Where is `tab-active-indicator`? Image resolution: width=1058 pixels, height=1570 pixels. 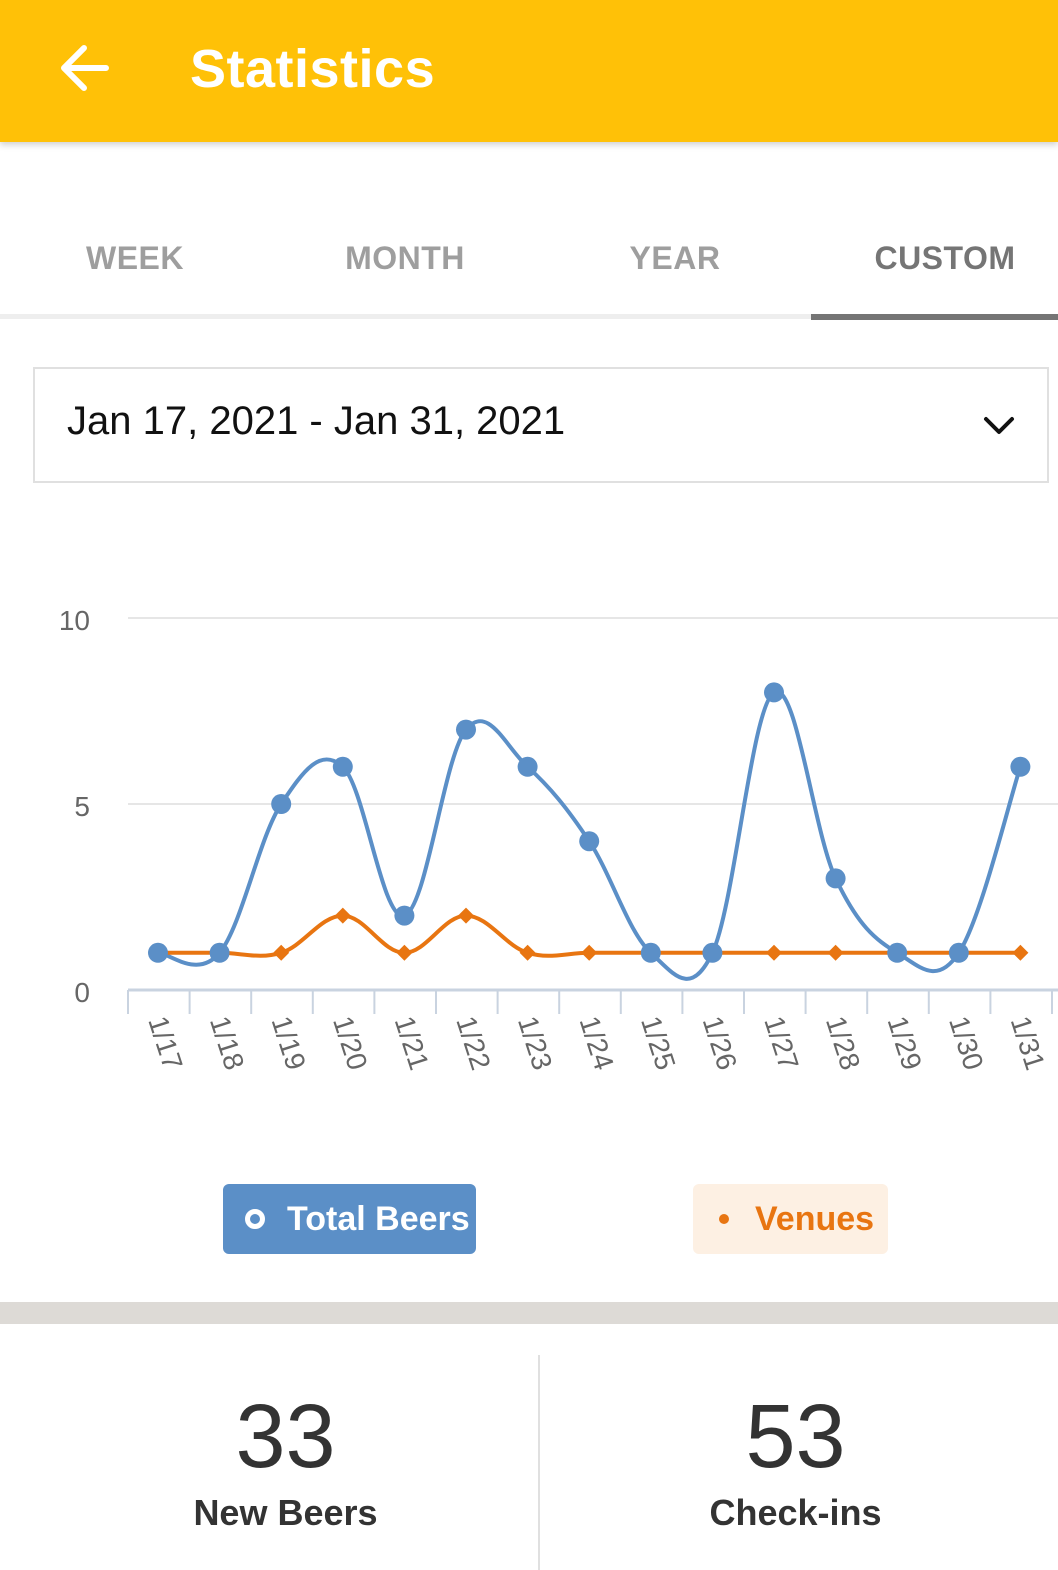 tab-active-indicator is located at coordinates (934, 317).